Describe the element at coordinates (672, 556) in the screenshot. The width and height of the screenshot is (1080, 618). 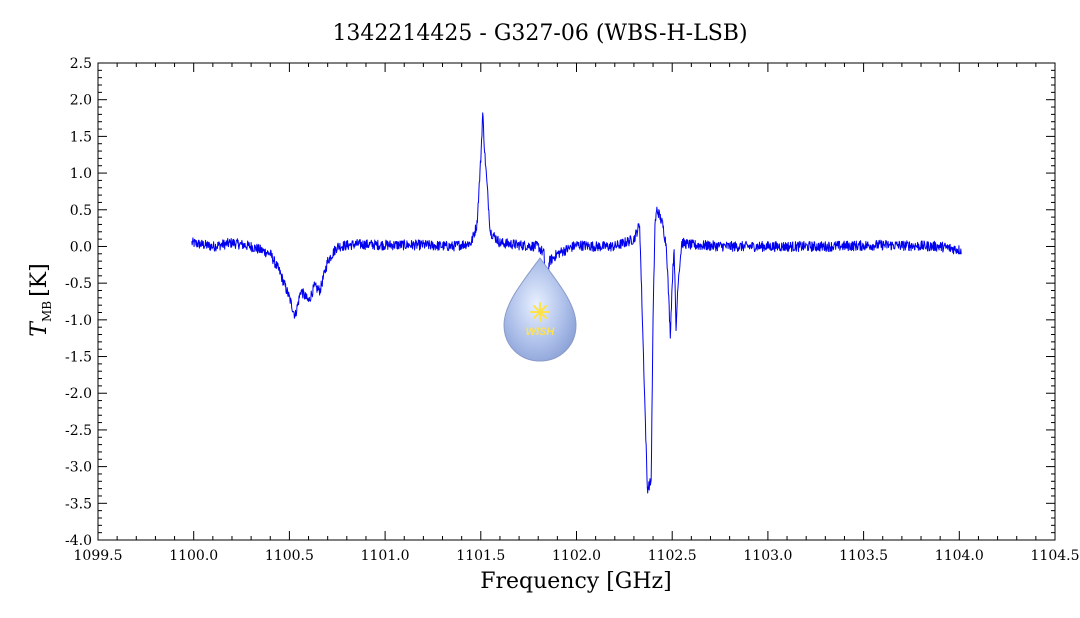
I see `x-tick-label: 1102.5` at that location.